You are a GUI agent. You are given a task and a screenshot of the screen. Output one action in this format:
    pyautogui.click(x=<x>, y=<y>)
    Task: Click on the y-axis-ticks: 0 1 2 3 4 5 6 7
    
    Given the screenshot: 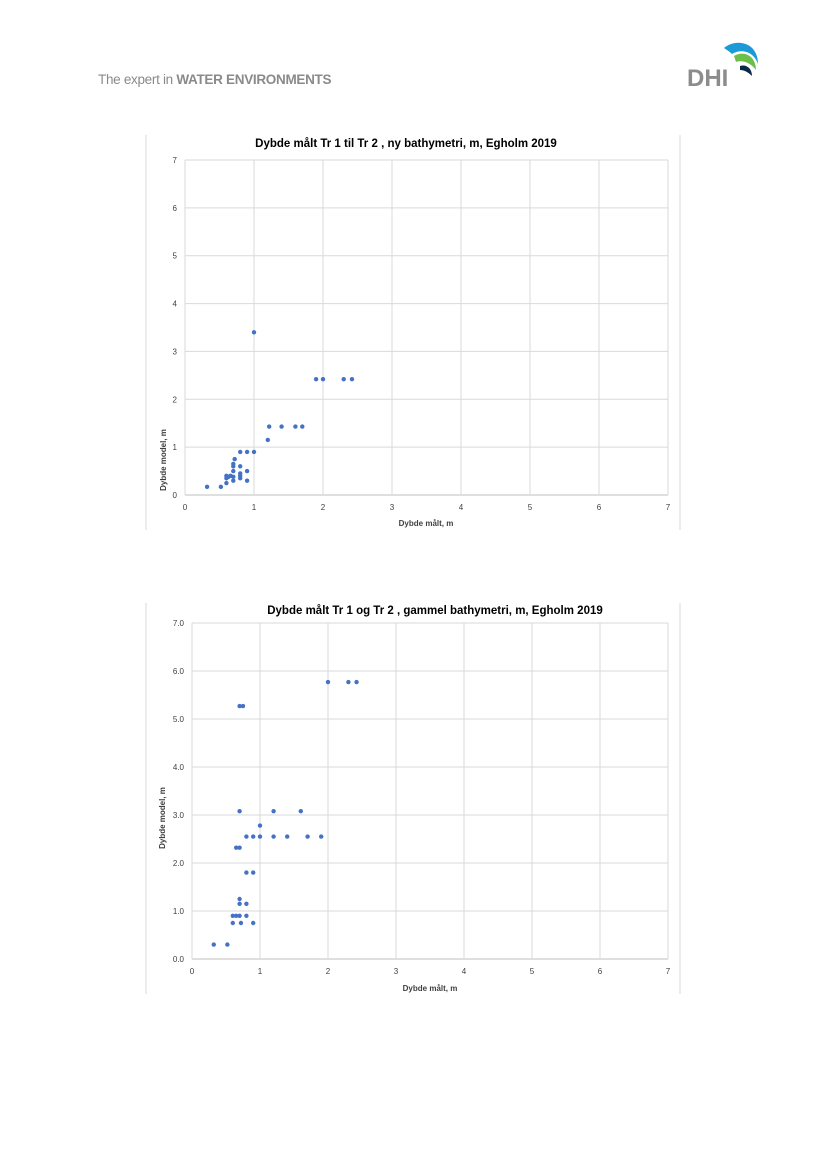 What is the action you would take?
    pyautogui.click(x=175, y=328)
    